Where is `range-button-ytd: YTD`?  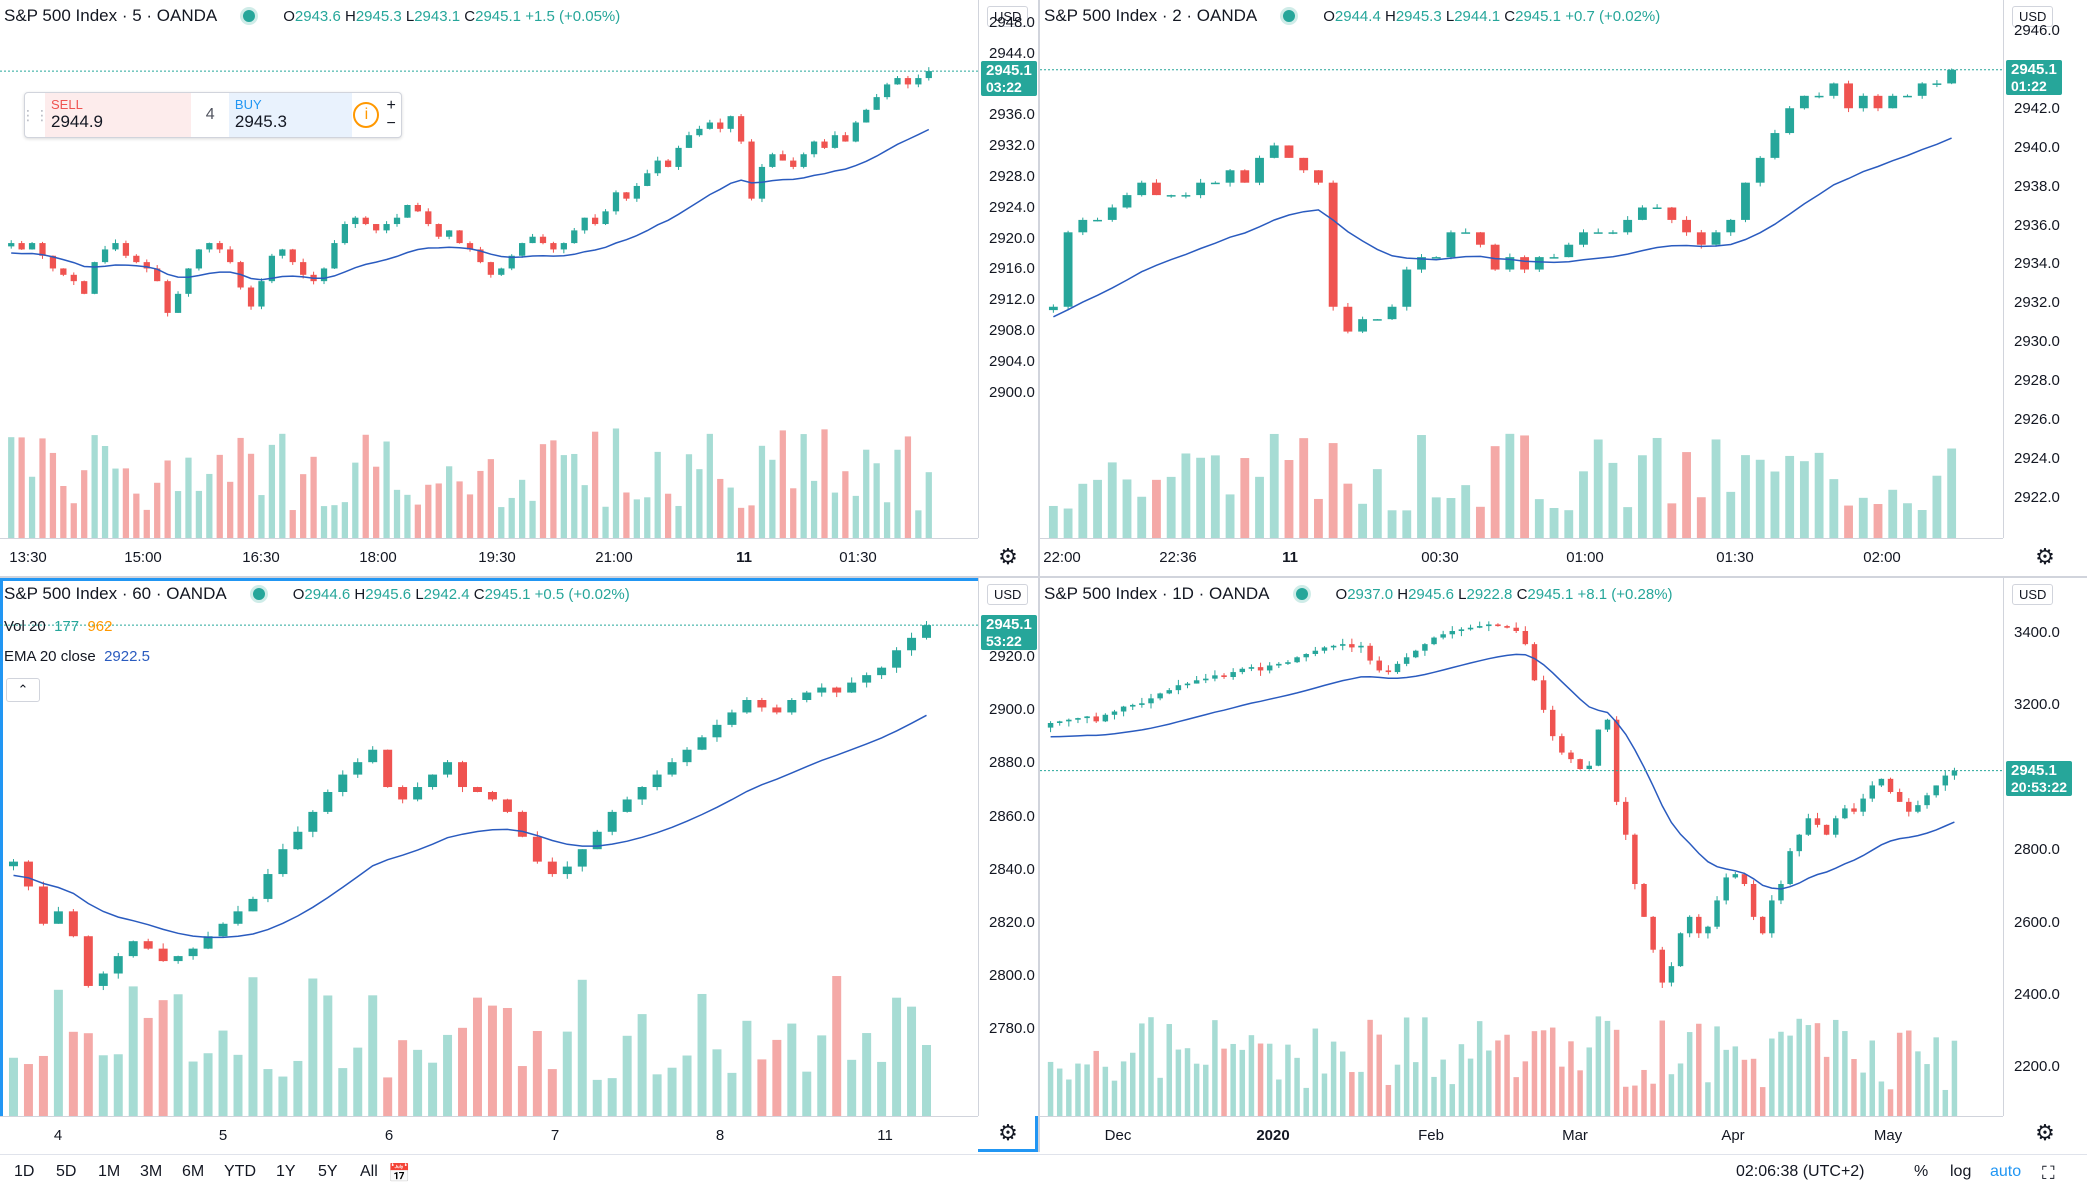 range-button-ytd: YTD is located at coordinates (240, 1171).